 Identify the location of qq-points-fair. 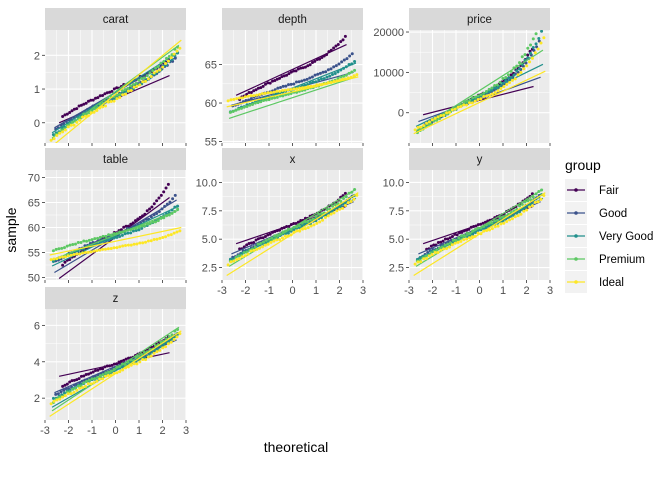
(292, 67).